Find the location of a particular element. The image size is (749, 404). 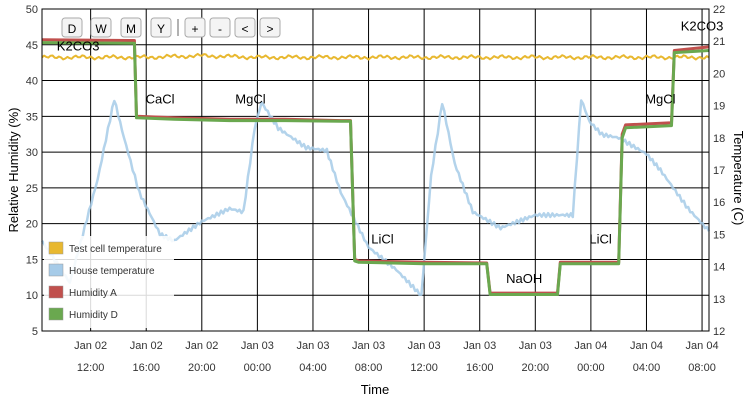

toolbar-button-4: Y is located at coordinates (161, 27).